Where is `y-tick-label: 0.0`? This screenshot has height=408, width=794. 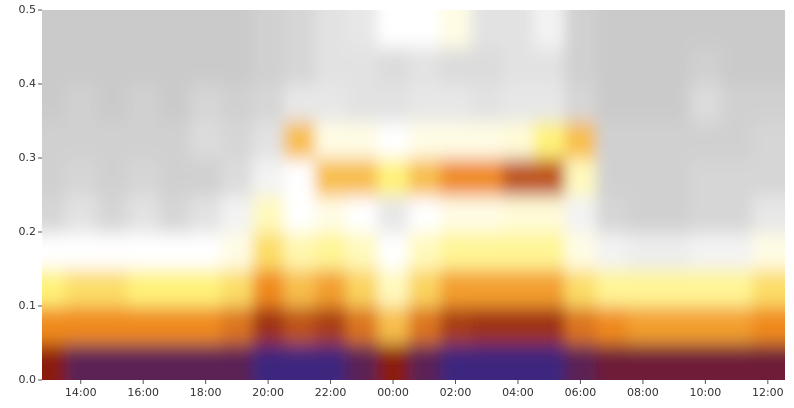
y-tick-label: 0.0 is located at coordinates (28, 379).